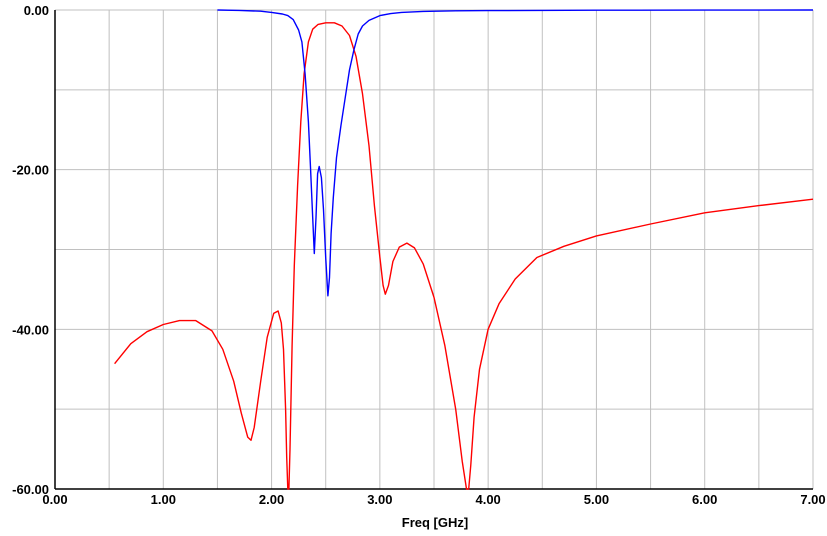  Describe the element at coordinates (379, 499) in the screenshot. I see `x-tick-label: 3.00` at that location.